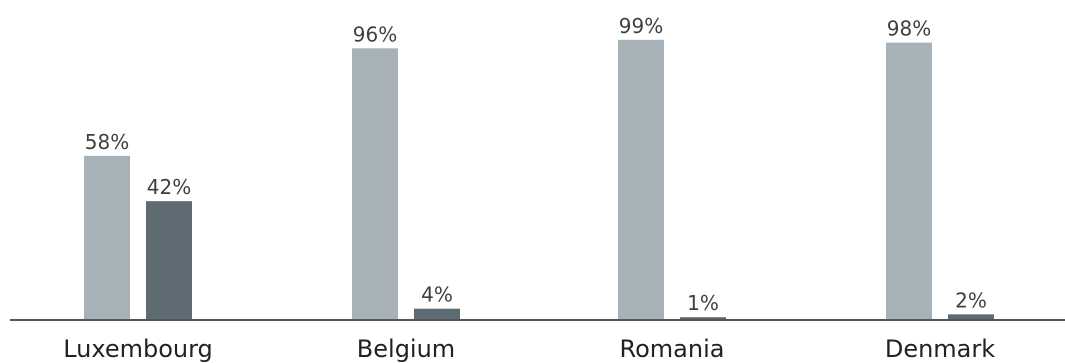 Image resolution: width=1065 pixels, height=363 pixels. I want to click on value-label-romania-series-2: 1%, so click(703, 303).